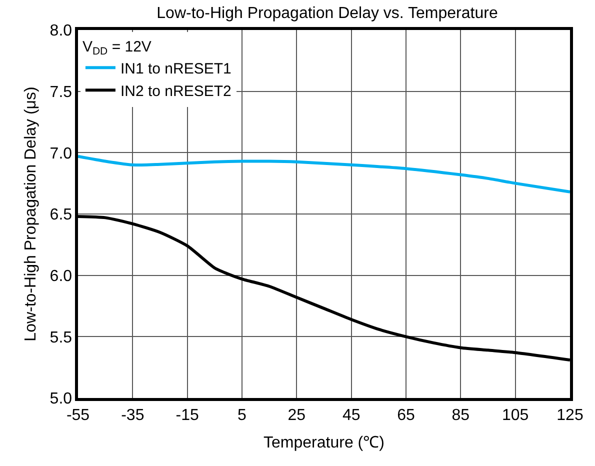  Describe the element at coordinates (176, 69) in the screenshot. I see `legend-label: IN1 to nRESET1` at that location.